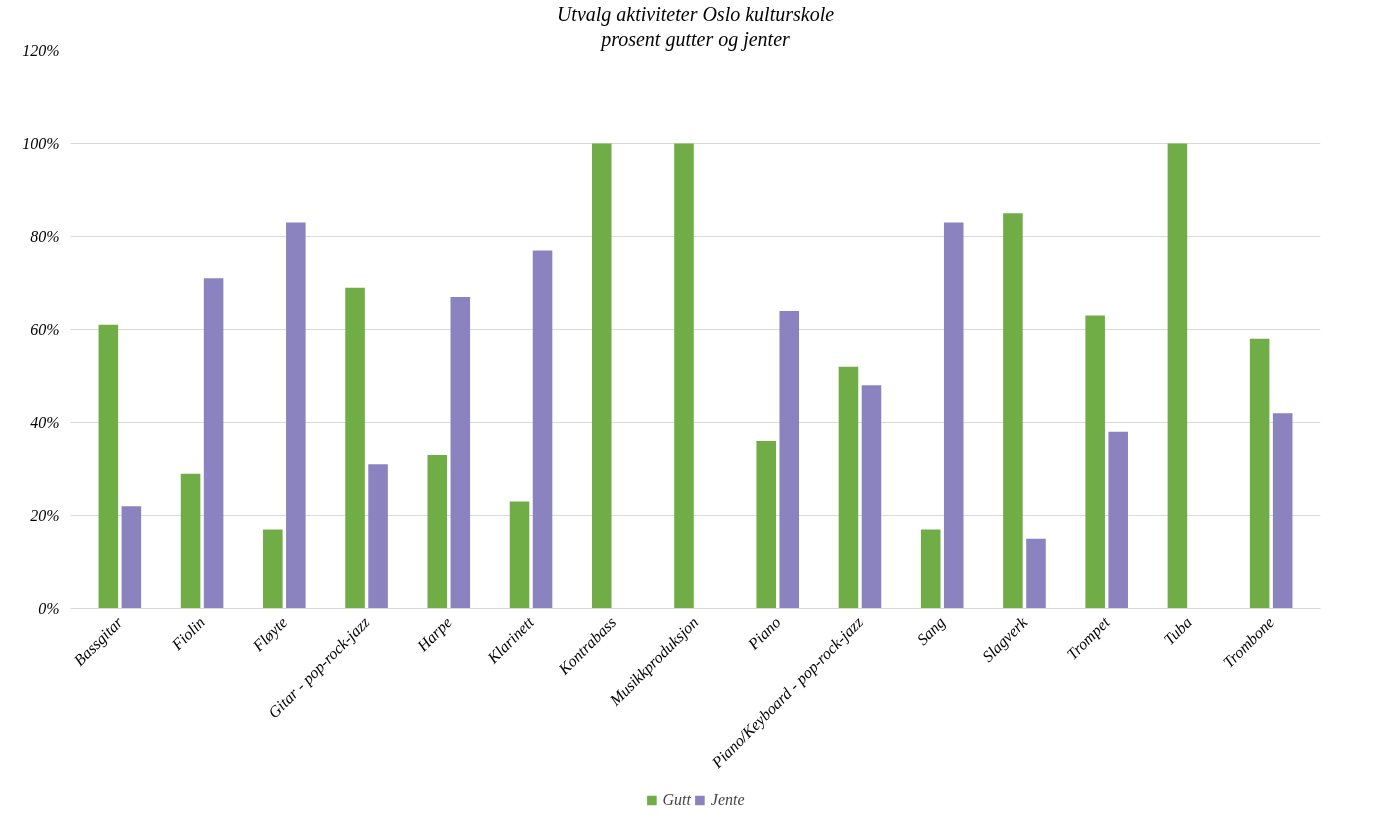  What do you see at coordinates (727, 800) in the screenshot?
I see `legend-label: Jente` at bounding box center [727, 800].